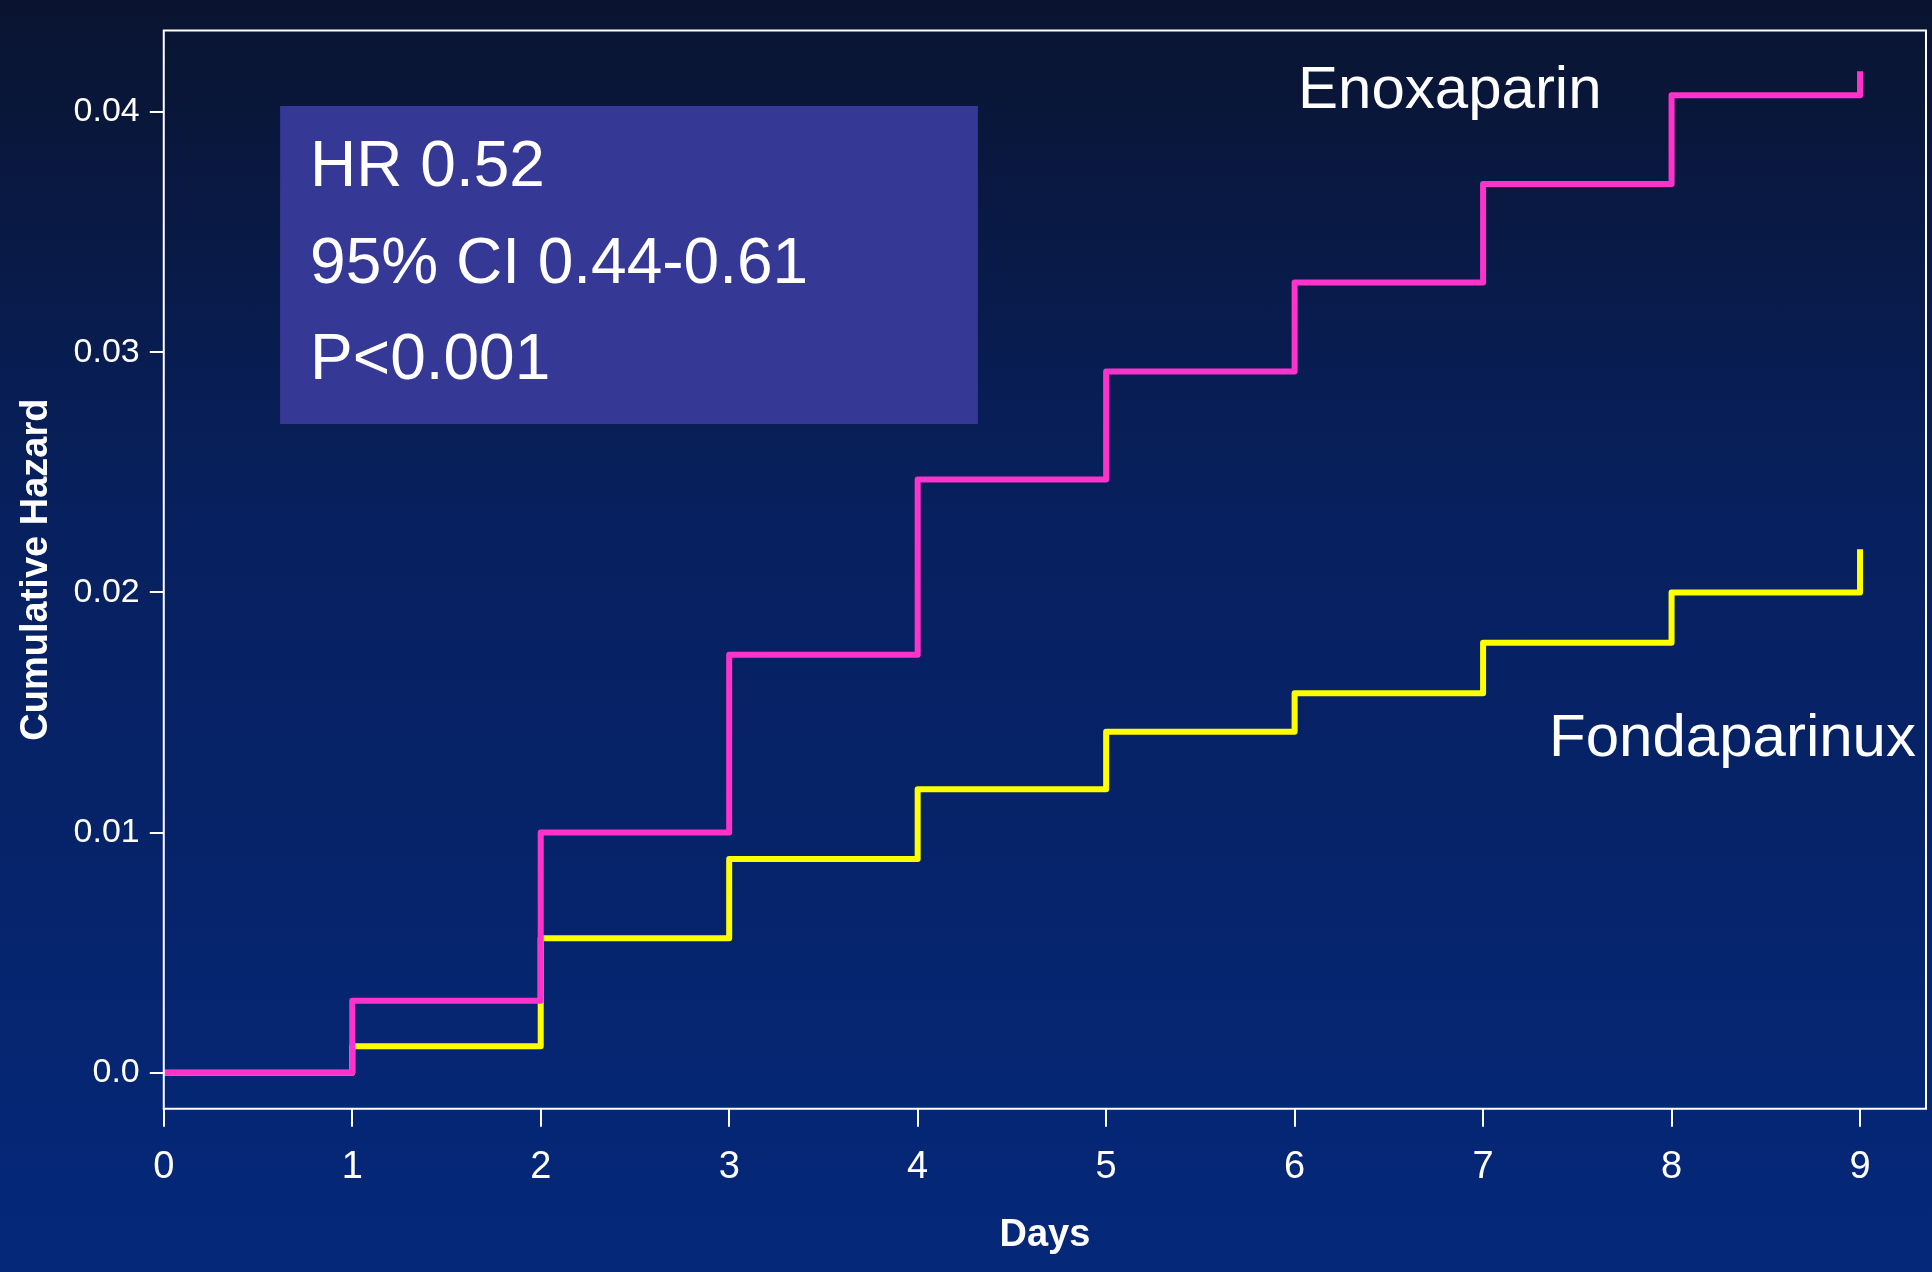  Describe the element at coordinates (1483, 1165) in the screenshot. I see `x-tick-label: 7` at that location.